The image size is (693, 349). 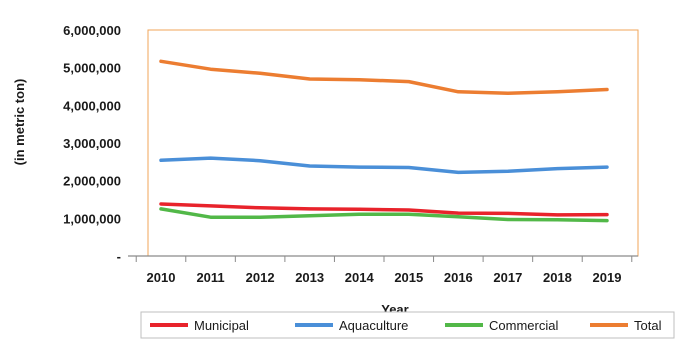 What do you see at coordinates (309, 277) in the screenshot?
I see `x-tick-label: 2013` at bounding box center [309, 277].